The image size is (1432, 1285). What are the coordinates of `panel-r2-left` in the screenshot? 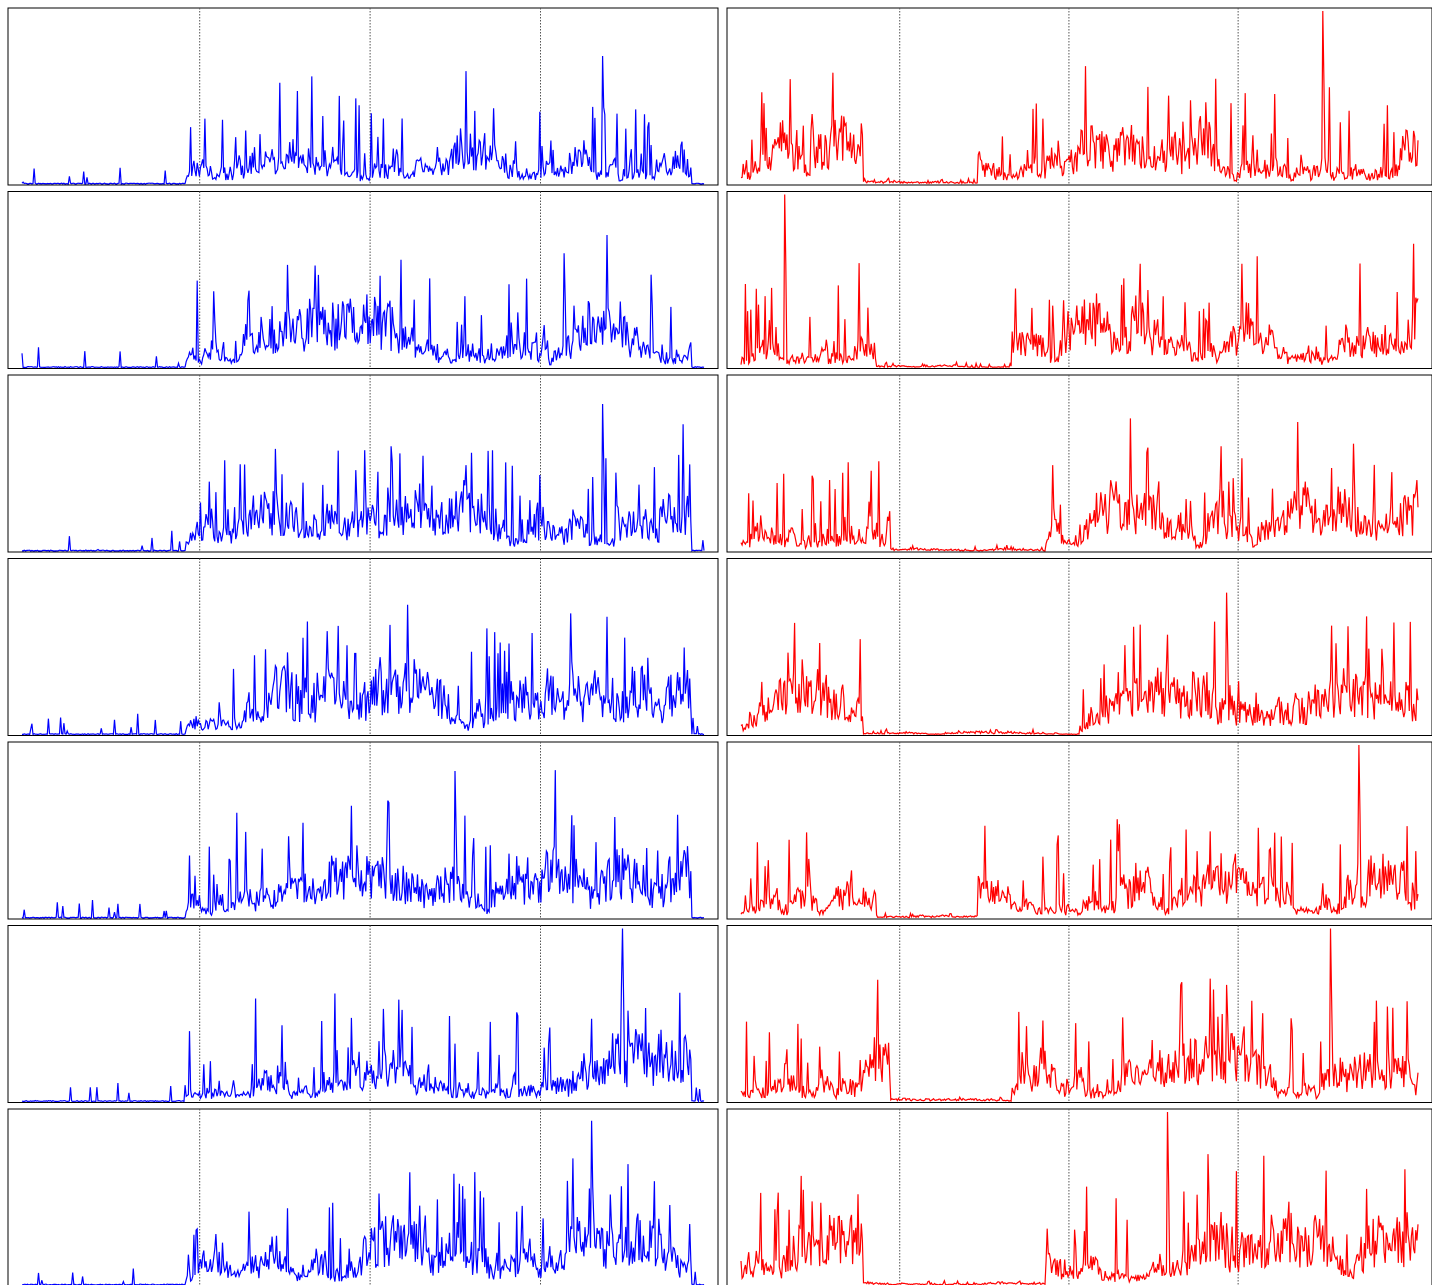 It's located at (363, 280).